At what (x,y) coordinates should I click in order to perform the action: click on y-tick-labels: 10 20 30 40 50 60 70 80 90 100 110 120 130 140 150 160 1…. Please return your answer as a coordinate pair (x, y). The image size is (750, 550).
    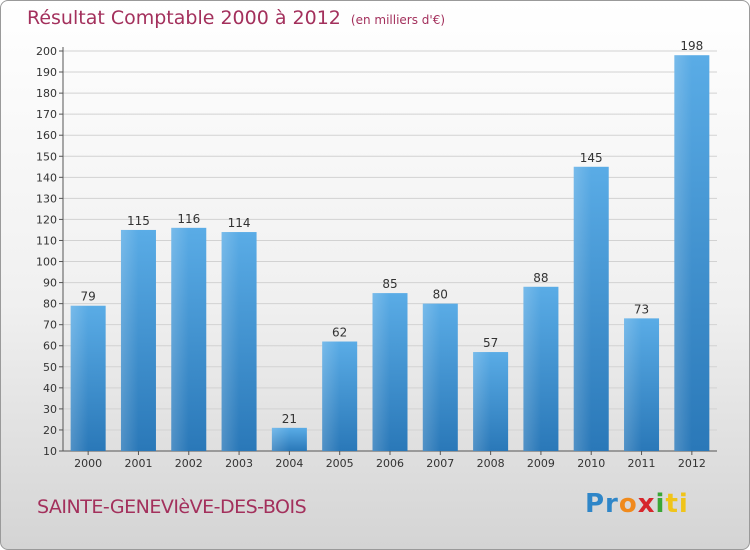
    Looking at the image, I should click on (46, 251).